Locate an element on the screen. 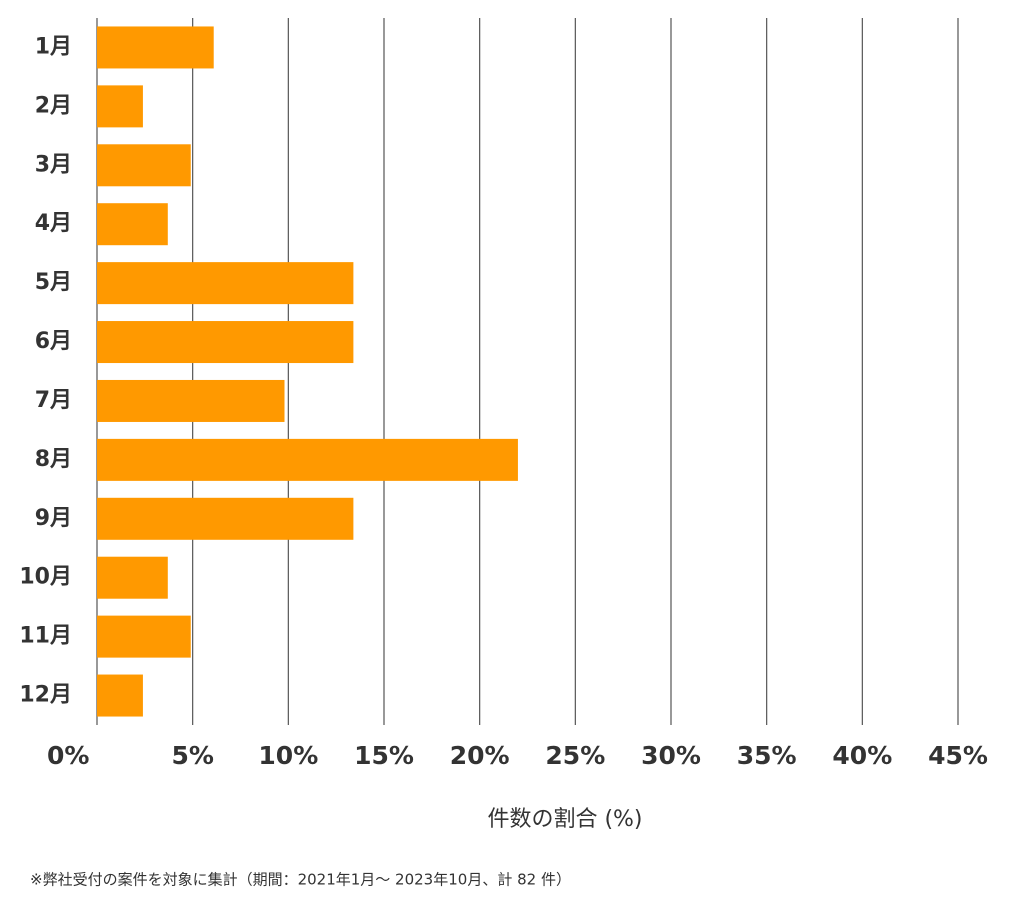  y-tick-label: 1月 is located at coordinates (53, 46).